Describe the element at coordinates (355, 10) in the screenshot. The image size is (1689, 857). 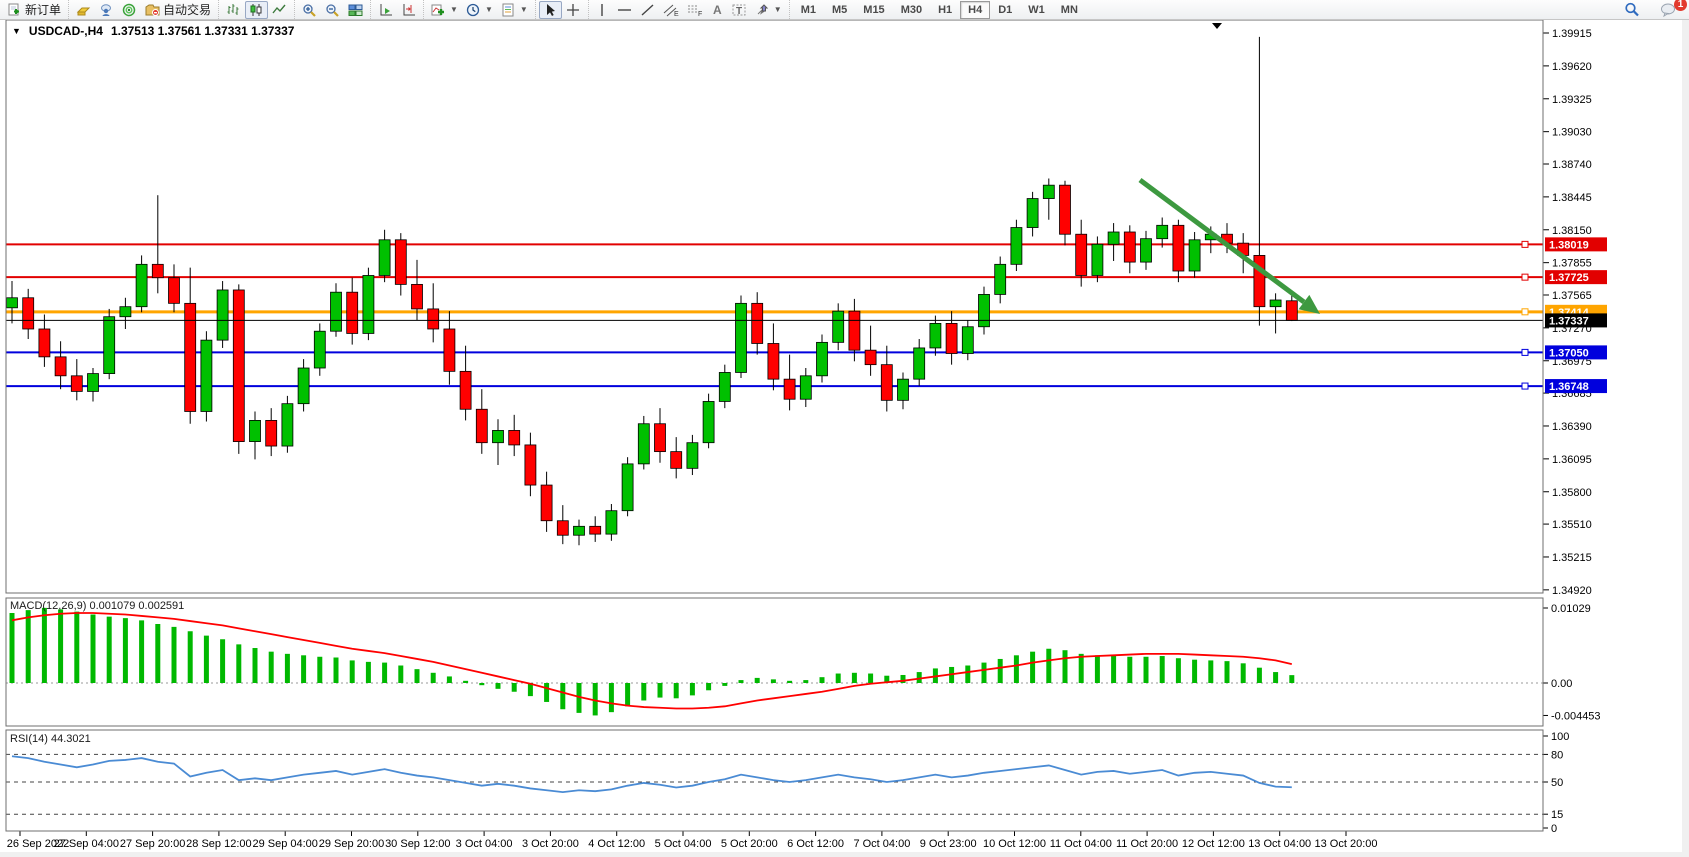
I see `tile-windows-button` at that location.